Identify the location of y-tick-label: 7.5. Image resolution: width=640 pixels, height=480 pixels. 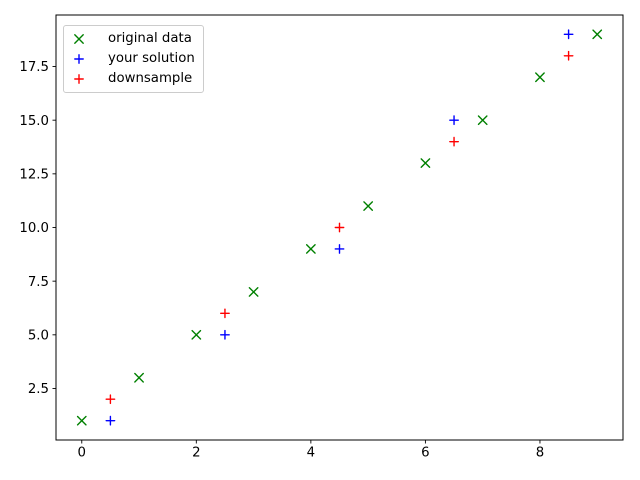
(38, 282).